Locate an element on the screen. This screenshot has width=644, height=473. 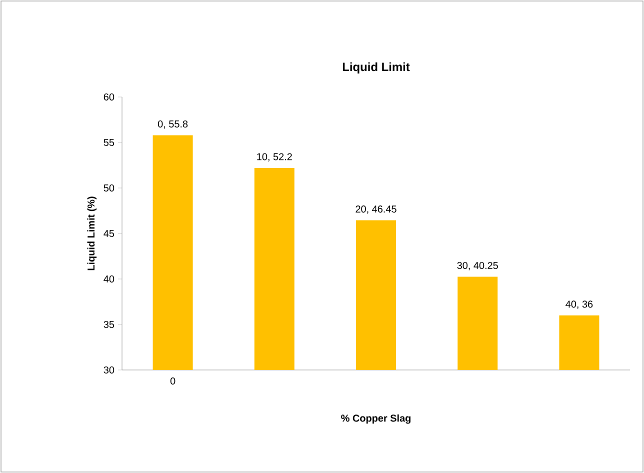
x-tick-label: 0 is located at coordinates (173, 381).